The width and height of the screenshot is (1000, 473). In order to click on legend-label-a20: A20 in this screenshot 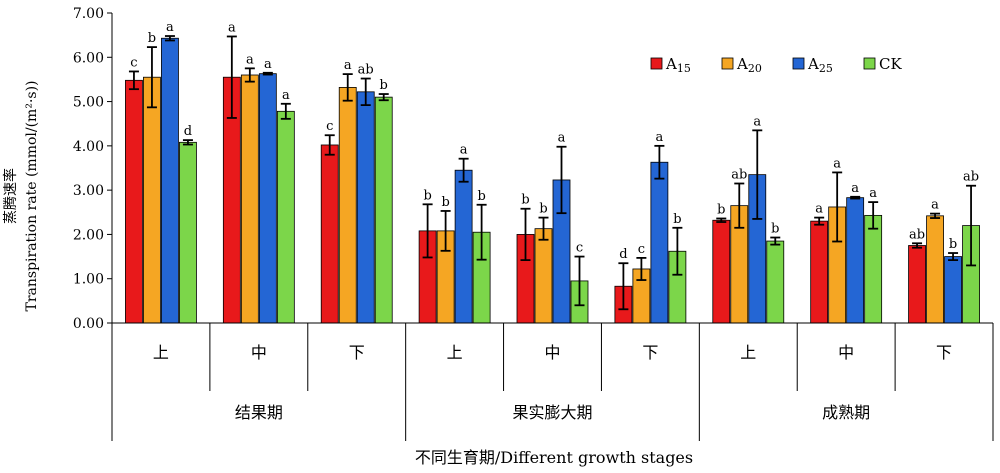, I will do `click(749, 65)`.